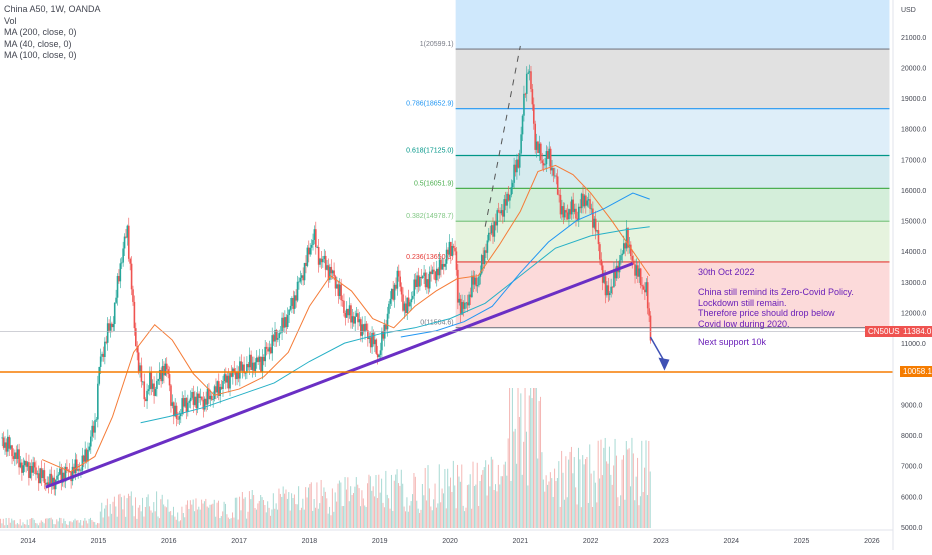 This screenshot has height=555, width=932. What do you see at coordinates (872, 541) in the screenshot?
I see `x-tick-label: 2026` at bounding box center [872, 541].